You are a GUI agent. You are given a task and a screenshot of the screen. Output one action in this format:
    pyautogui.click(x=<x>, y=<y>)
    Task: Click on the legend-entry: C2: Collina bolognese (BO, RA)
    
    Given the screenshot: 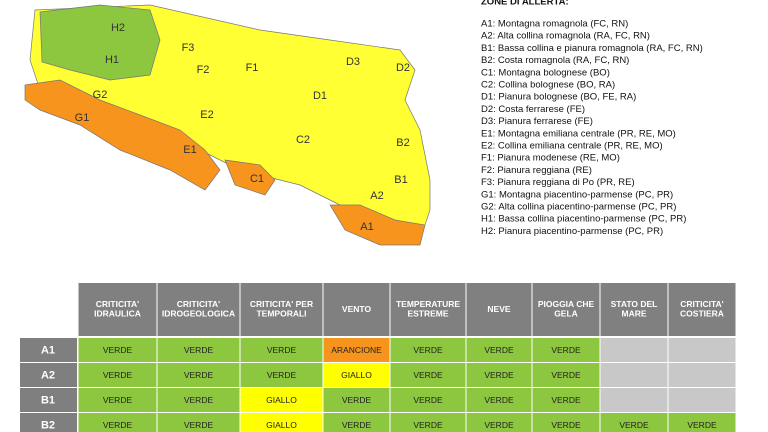 What is the action you would take?
    pyautogui.click(x=548, y=85)
    